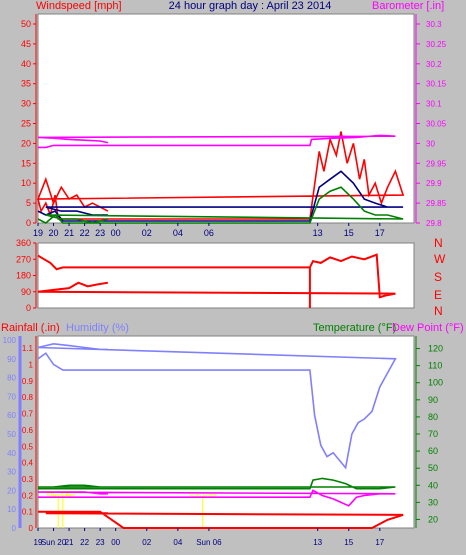 This screenshot has height=555, width=466. I want to click on wind-y-tick-label: 50, so click(26, 24).